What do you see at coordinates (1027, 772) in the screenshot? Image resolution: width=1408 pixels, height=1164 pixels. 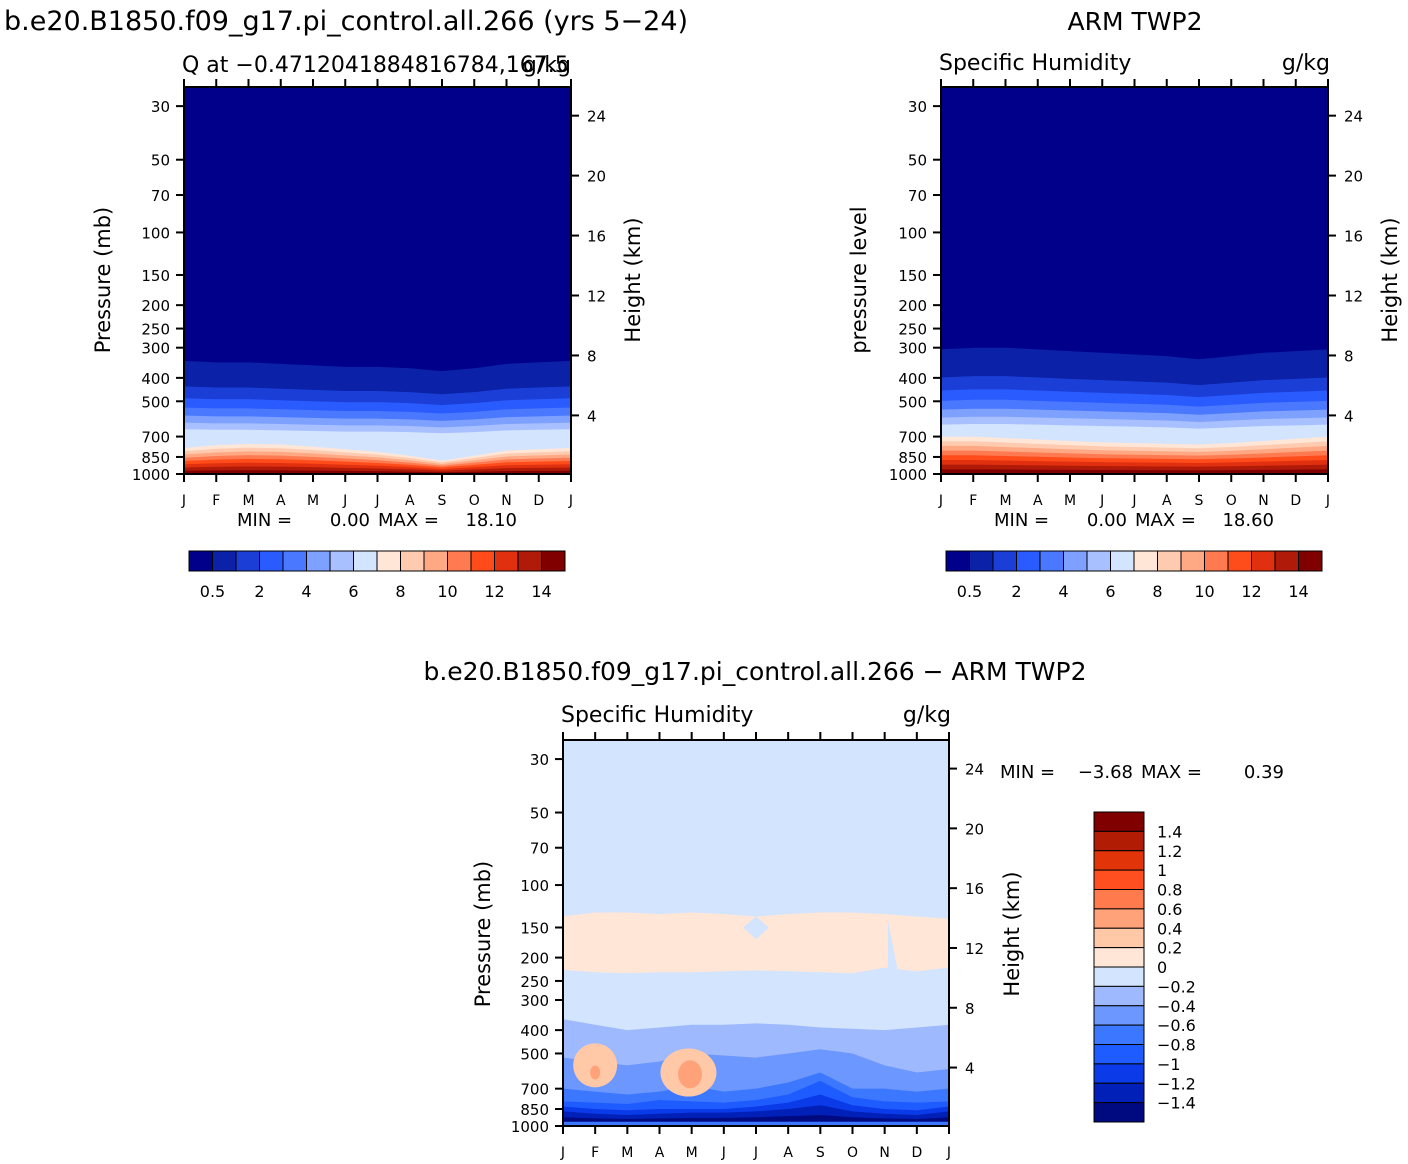 I see `diff-min-label: MIN =` at bounding box center [1027, 772].